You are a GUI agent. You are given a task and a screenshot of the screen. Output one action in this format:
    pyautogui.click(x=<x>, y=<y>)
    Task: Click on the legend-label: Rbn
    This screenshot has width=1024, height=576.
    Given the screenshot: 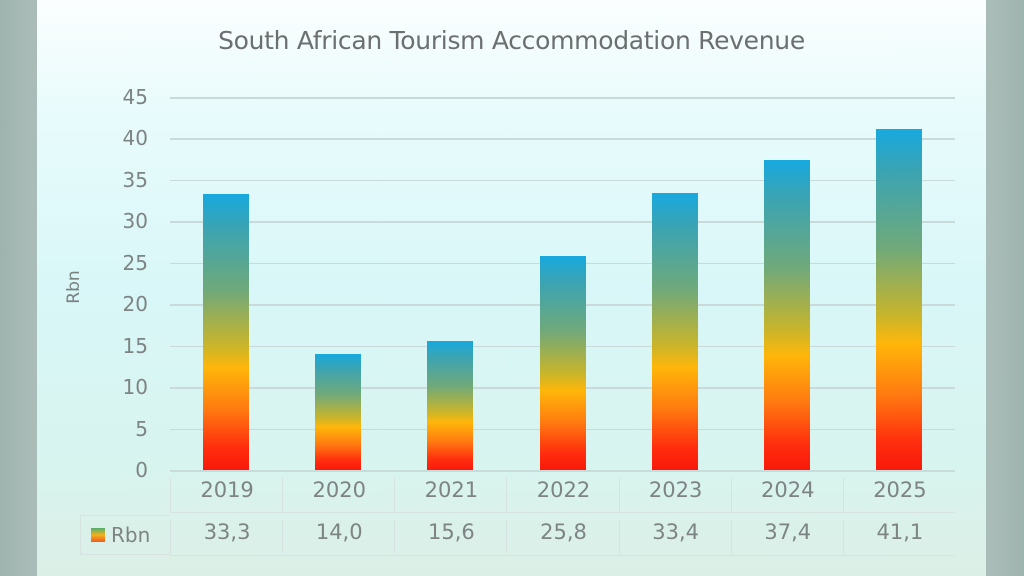 What is the action you would take?
    pyautogui.click(x=131, y=535)
    